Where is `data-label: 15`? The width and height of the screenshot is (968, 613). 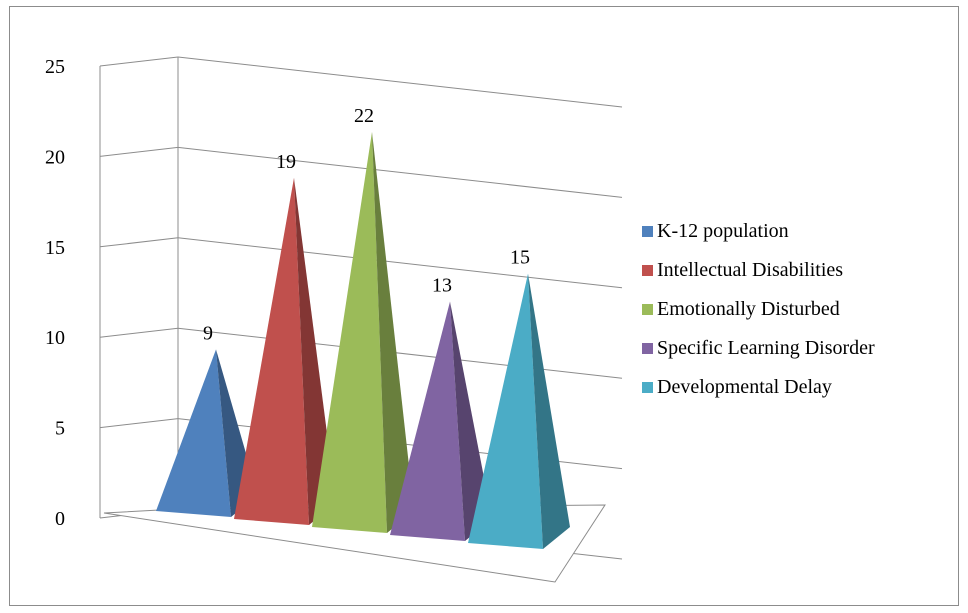 data-label: 15 is located at coordinates (520, 258).